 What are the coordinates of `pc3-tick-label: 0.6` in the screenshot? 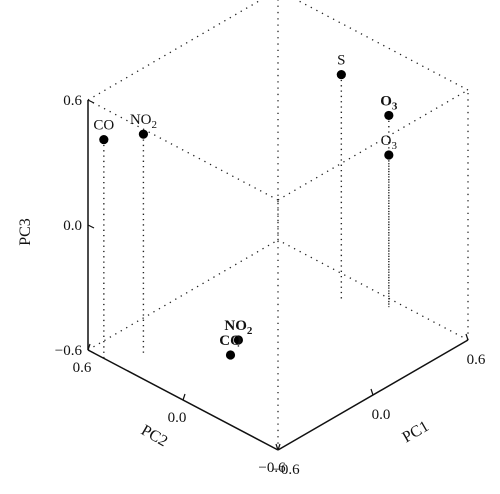 It's located at (72, 101).